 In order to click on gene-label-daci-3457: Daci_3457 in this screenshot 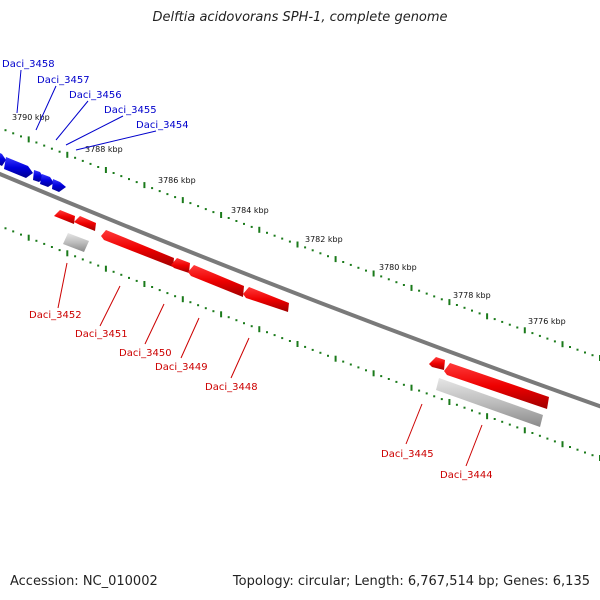, I will do `click(63, 80)`.